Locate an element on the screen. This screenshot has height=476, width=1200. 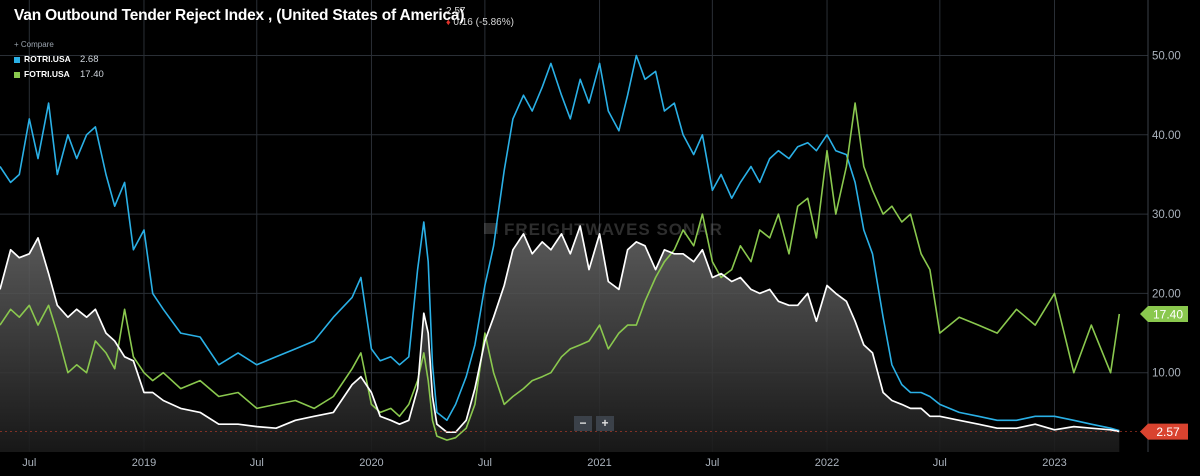
main-last-value-marker-label: 2.57 is located at coordinates (1168, 432).